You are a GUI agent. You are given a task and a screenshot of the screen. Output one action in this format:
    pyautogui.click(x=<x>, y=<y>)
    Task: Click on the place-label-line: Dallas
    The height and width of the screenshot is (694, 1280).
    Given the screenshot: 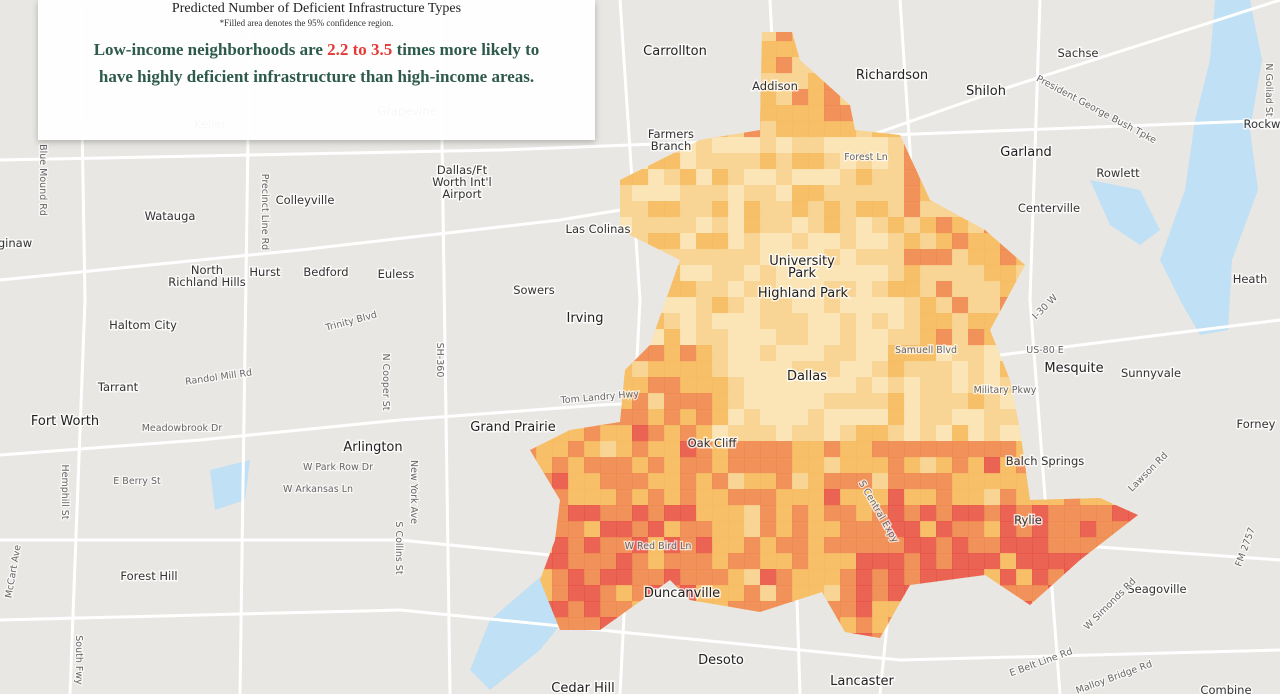 What is the action you would take?
    pyautogui.click(x=807, y=376)
    